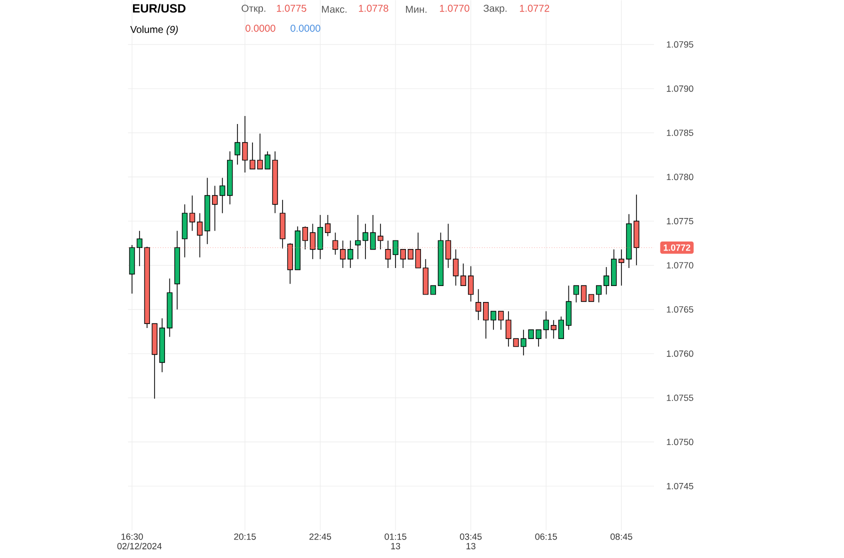  Describe the element at coordinates (495, 9) in the screenshot. I see `annotation: Закр.` at that location.